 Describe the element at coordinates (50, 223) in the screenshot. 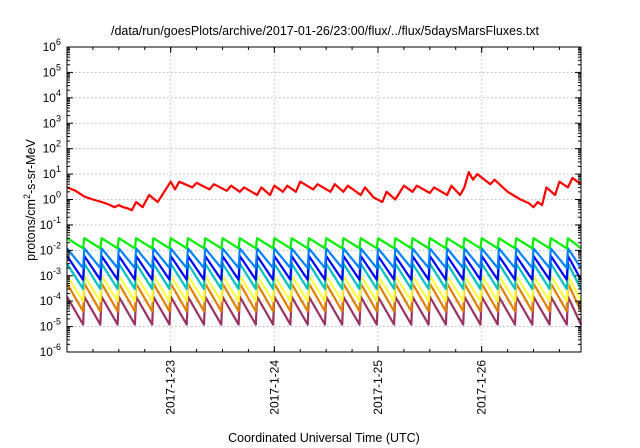

I see `y-tick-label: 10⁻¹` at that location.